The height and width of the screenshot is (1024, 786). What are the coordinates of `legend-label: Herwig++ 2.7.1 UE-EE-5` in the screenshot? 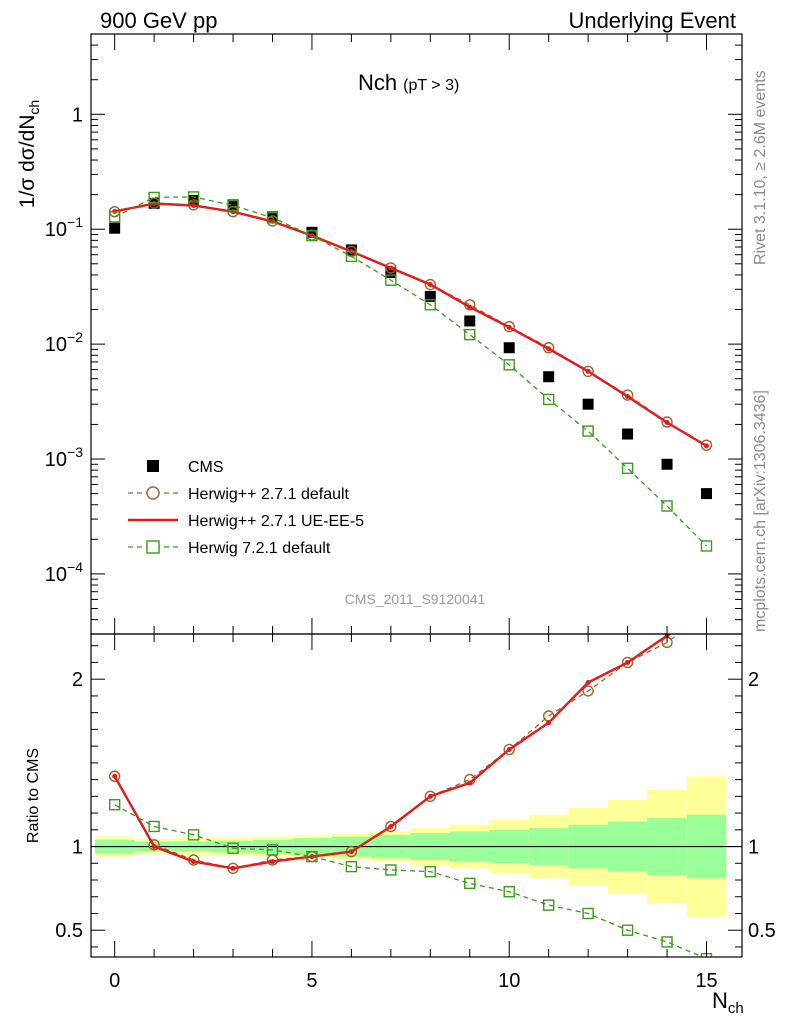 It's located at (276, 521).